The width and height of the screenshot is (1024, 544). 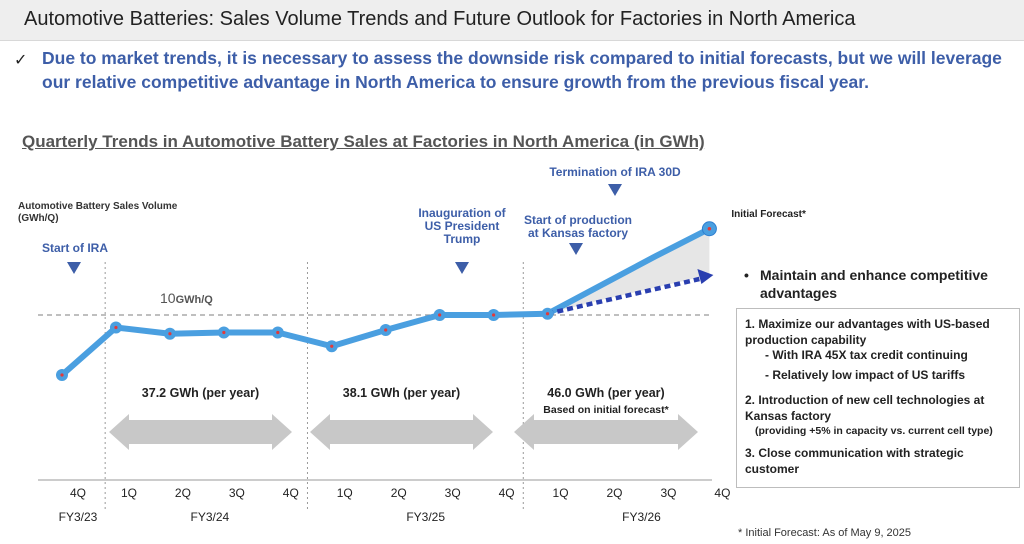 I want to click on advantage-sub-45x: - With IRA 45X tax credit continuing, so click(x=866, y=355).